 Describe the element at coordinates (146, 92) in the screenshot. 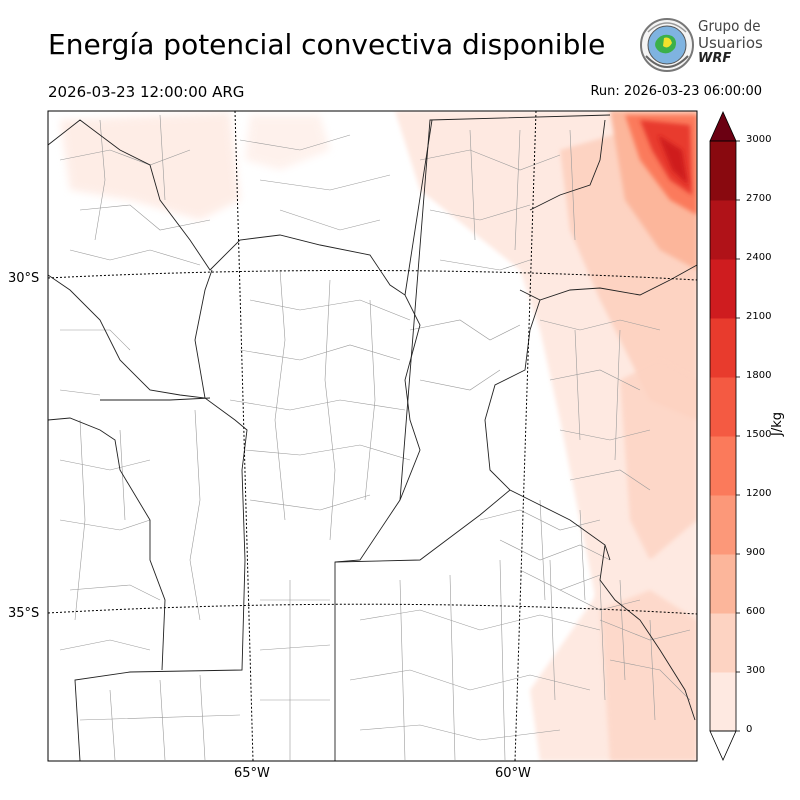

I see `valid-time: 2026-03-23 12:00:00 ARG` at that location.